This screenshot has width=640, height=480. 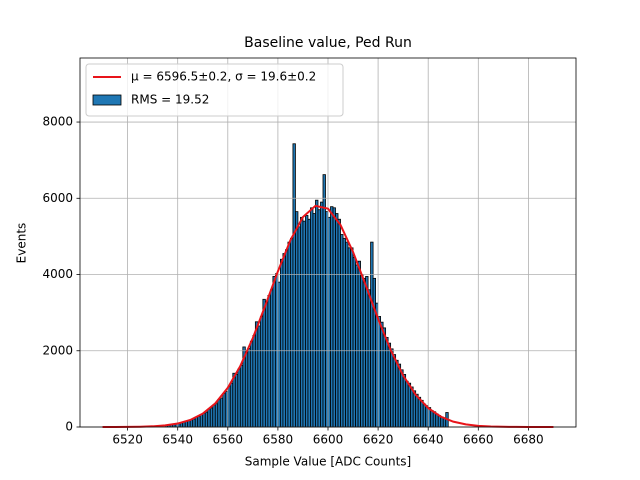 What do you see at coordinates (69, 427) in the screenshot?
I see `y-tick-label: 0` at bounding box center [69, 427].